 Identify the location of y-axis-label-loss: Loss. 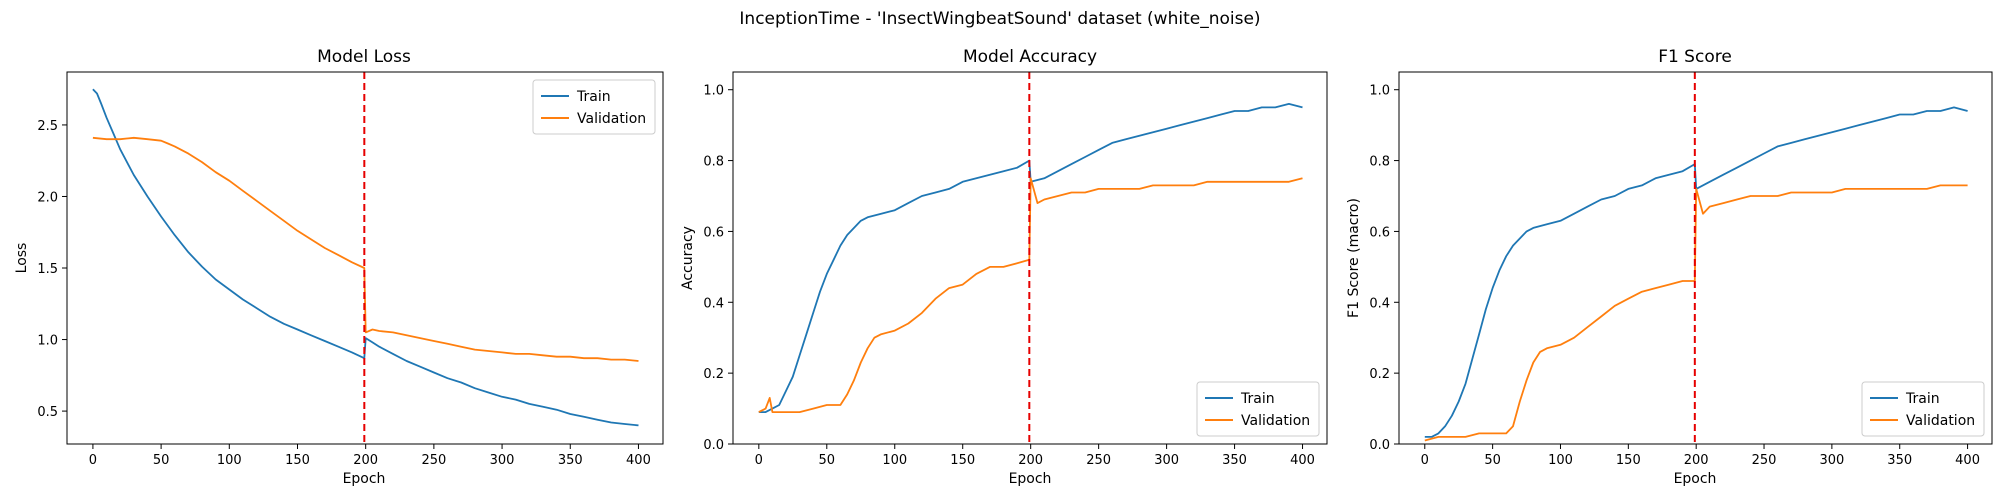
(22, 258).